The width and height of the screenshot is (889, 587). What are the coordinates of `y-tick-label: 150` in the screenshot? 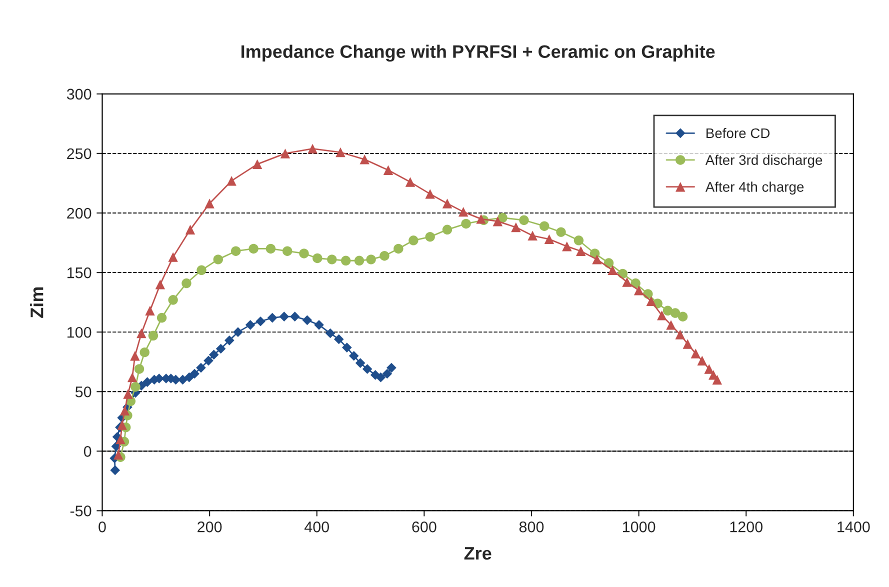 It's located at (79, 272).